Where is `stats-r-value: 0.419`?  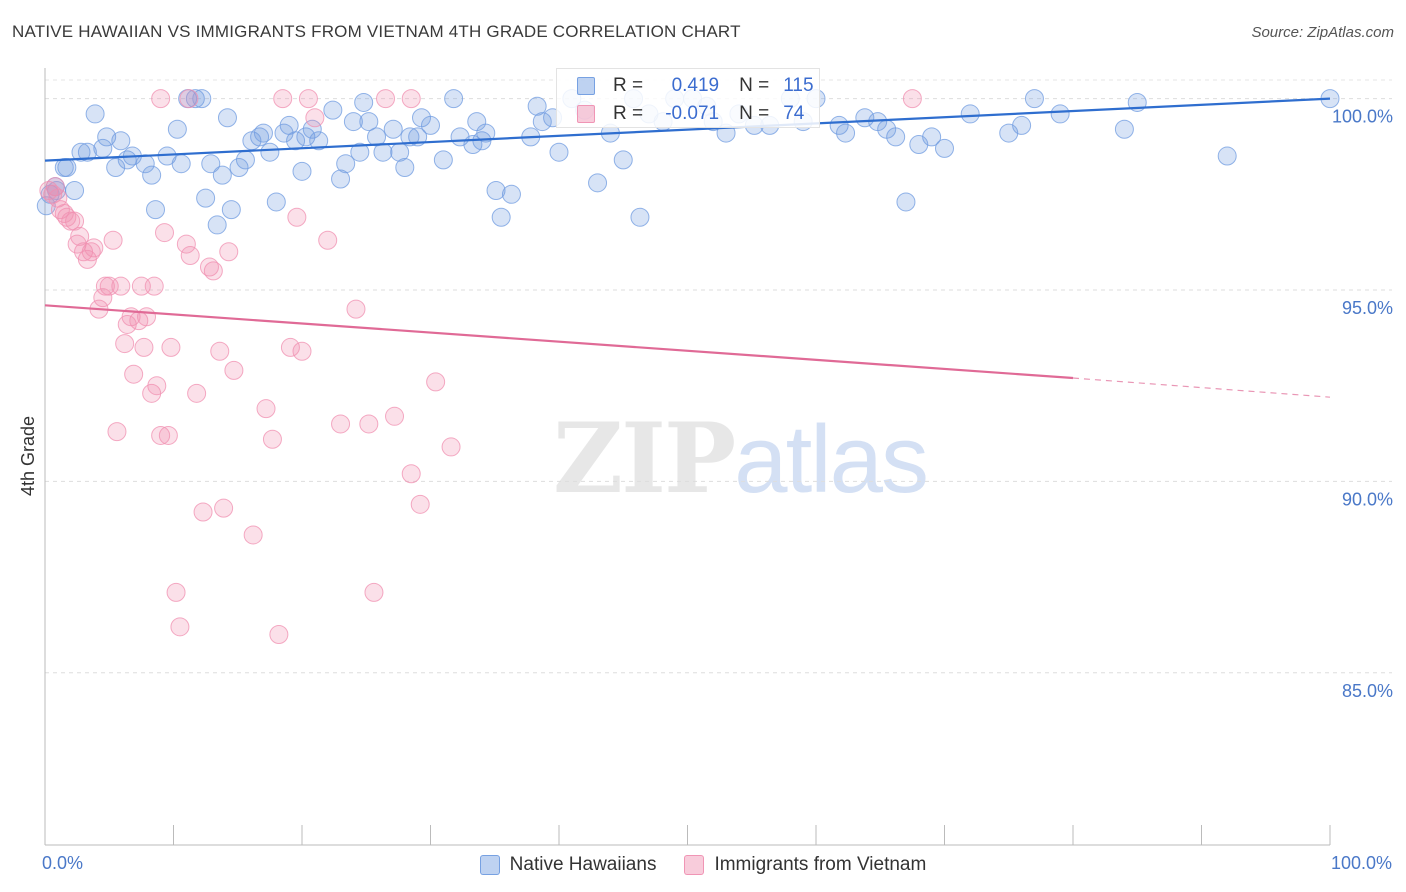 stats-r-value: 0.419 is located at coordinates (695, 85).